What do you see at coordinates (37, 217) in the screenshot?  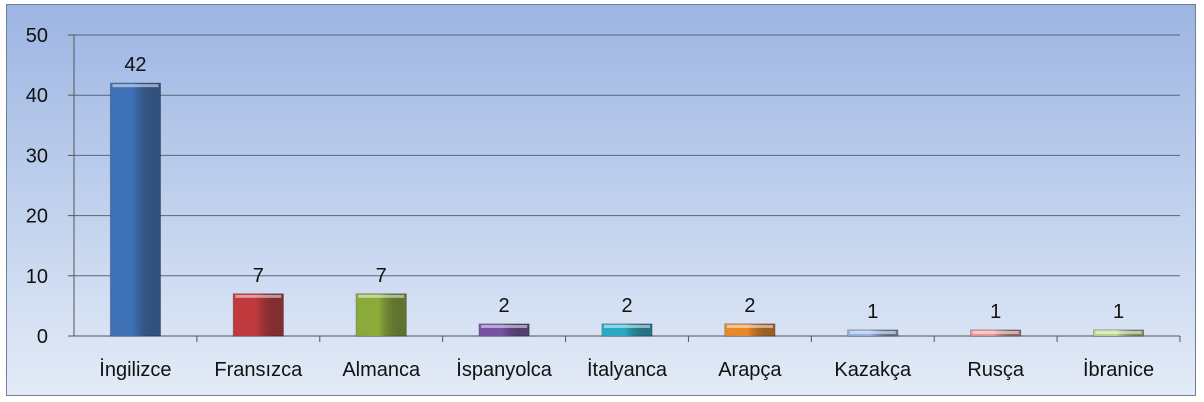 I see `y-tick-label: 20` at bounding box center [37, 217].